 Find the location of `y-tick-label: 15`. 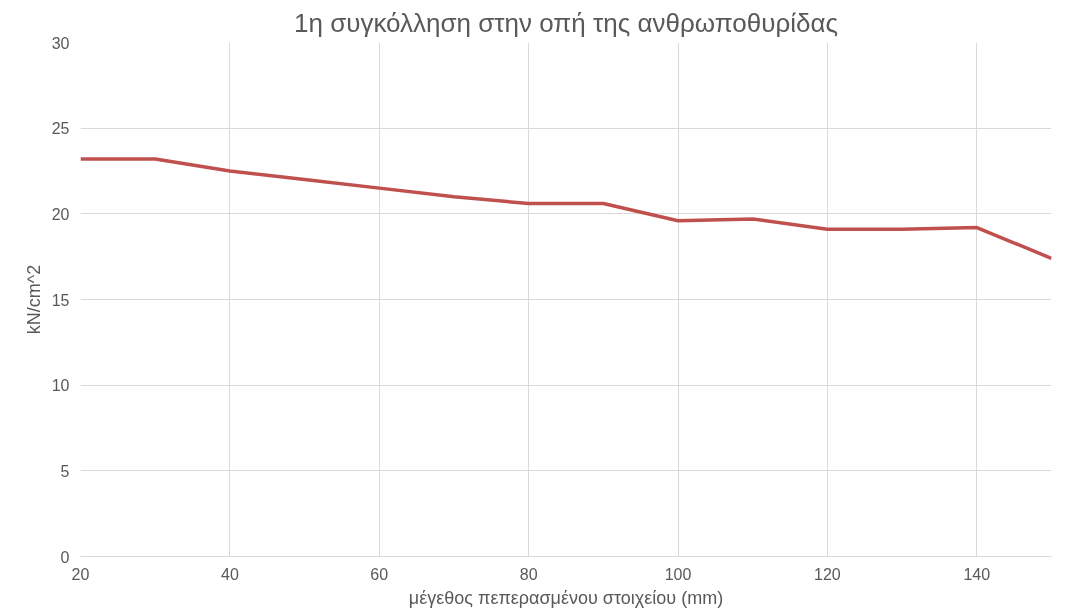

y-tick-label: 15 is located at coordinates (60, 300).